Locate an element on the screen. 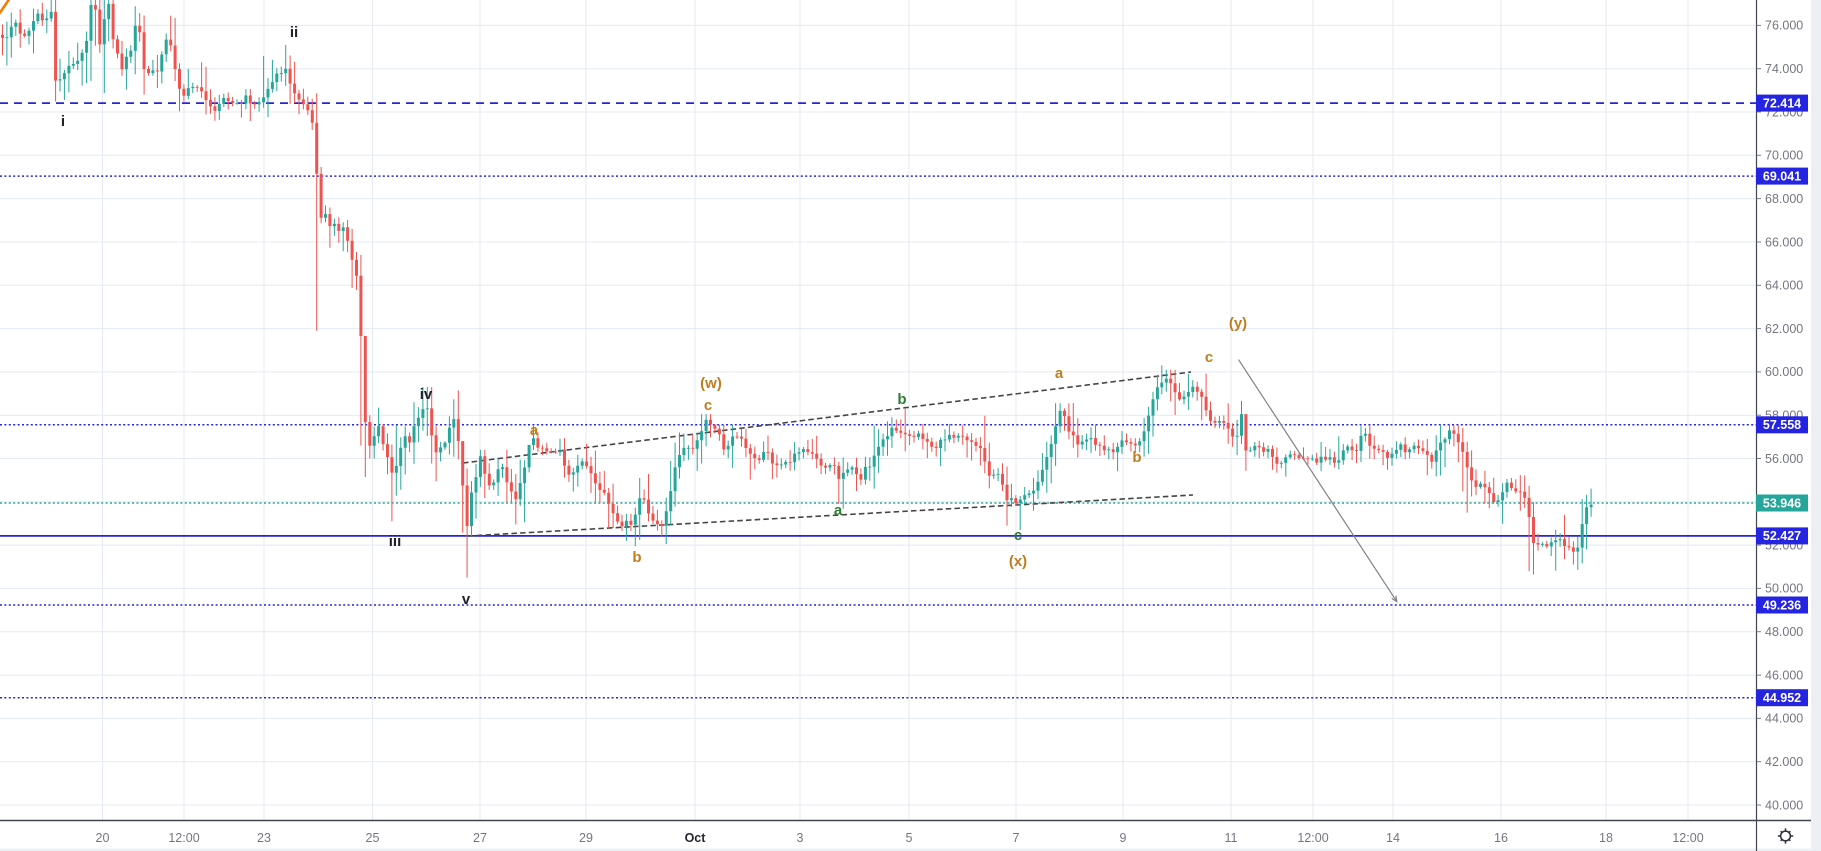 The height and width of the screenshot is (851, 1821). svg-text: 40.000 is located at coordinates (1784, 805).